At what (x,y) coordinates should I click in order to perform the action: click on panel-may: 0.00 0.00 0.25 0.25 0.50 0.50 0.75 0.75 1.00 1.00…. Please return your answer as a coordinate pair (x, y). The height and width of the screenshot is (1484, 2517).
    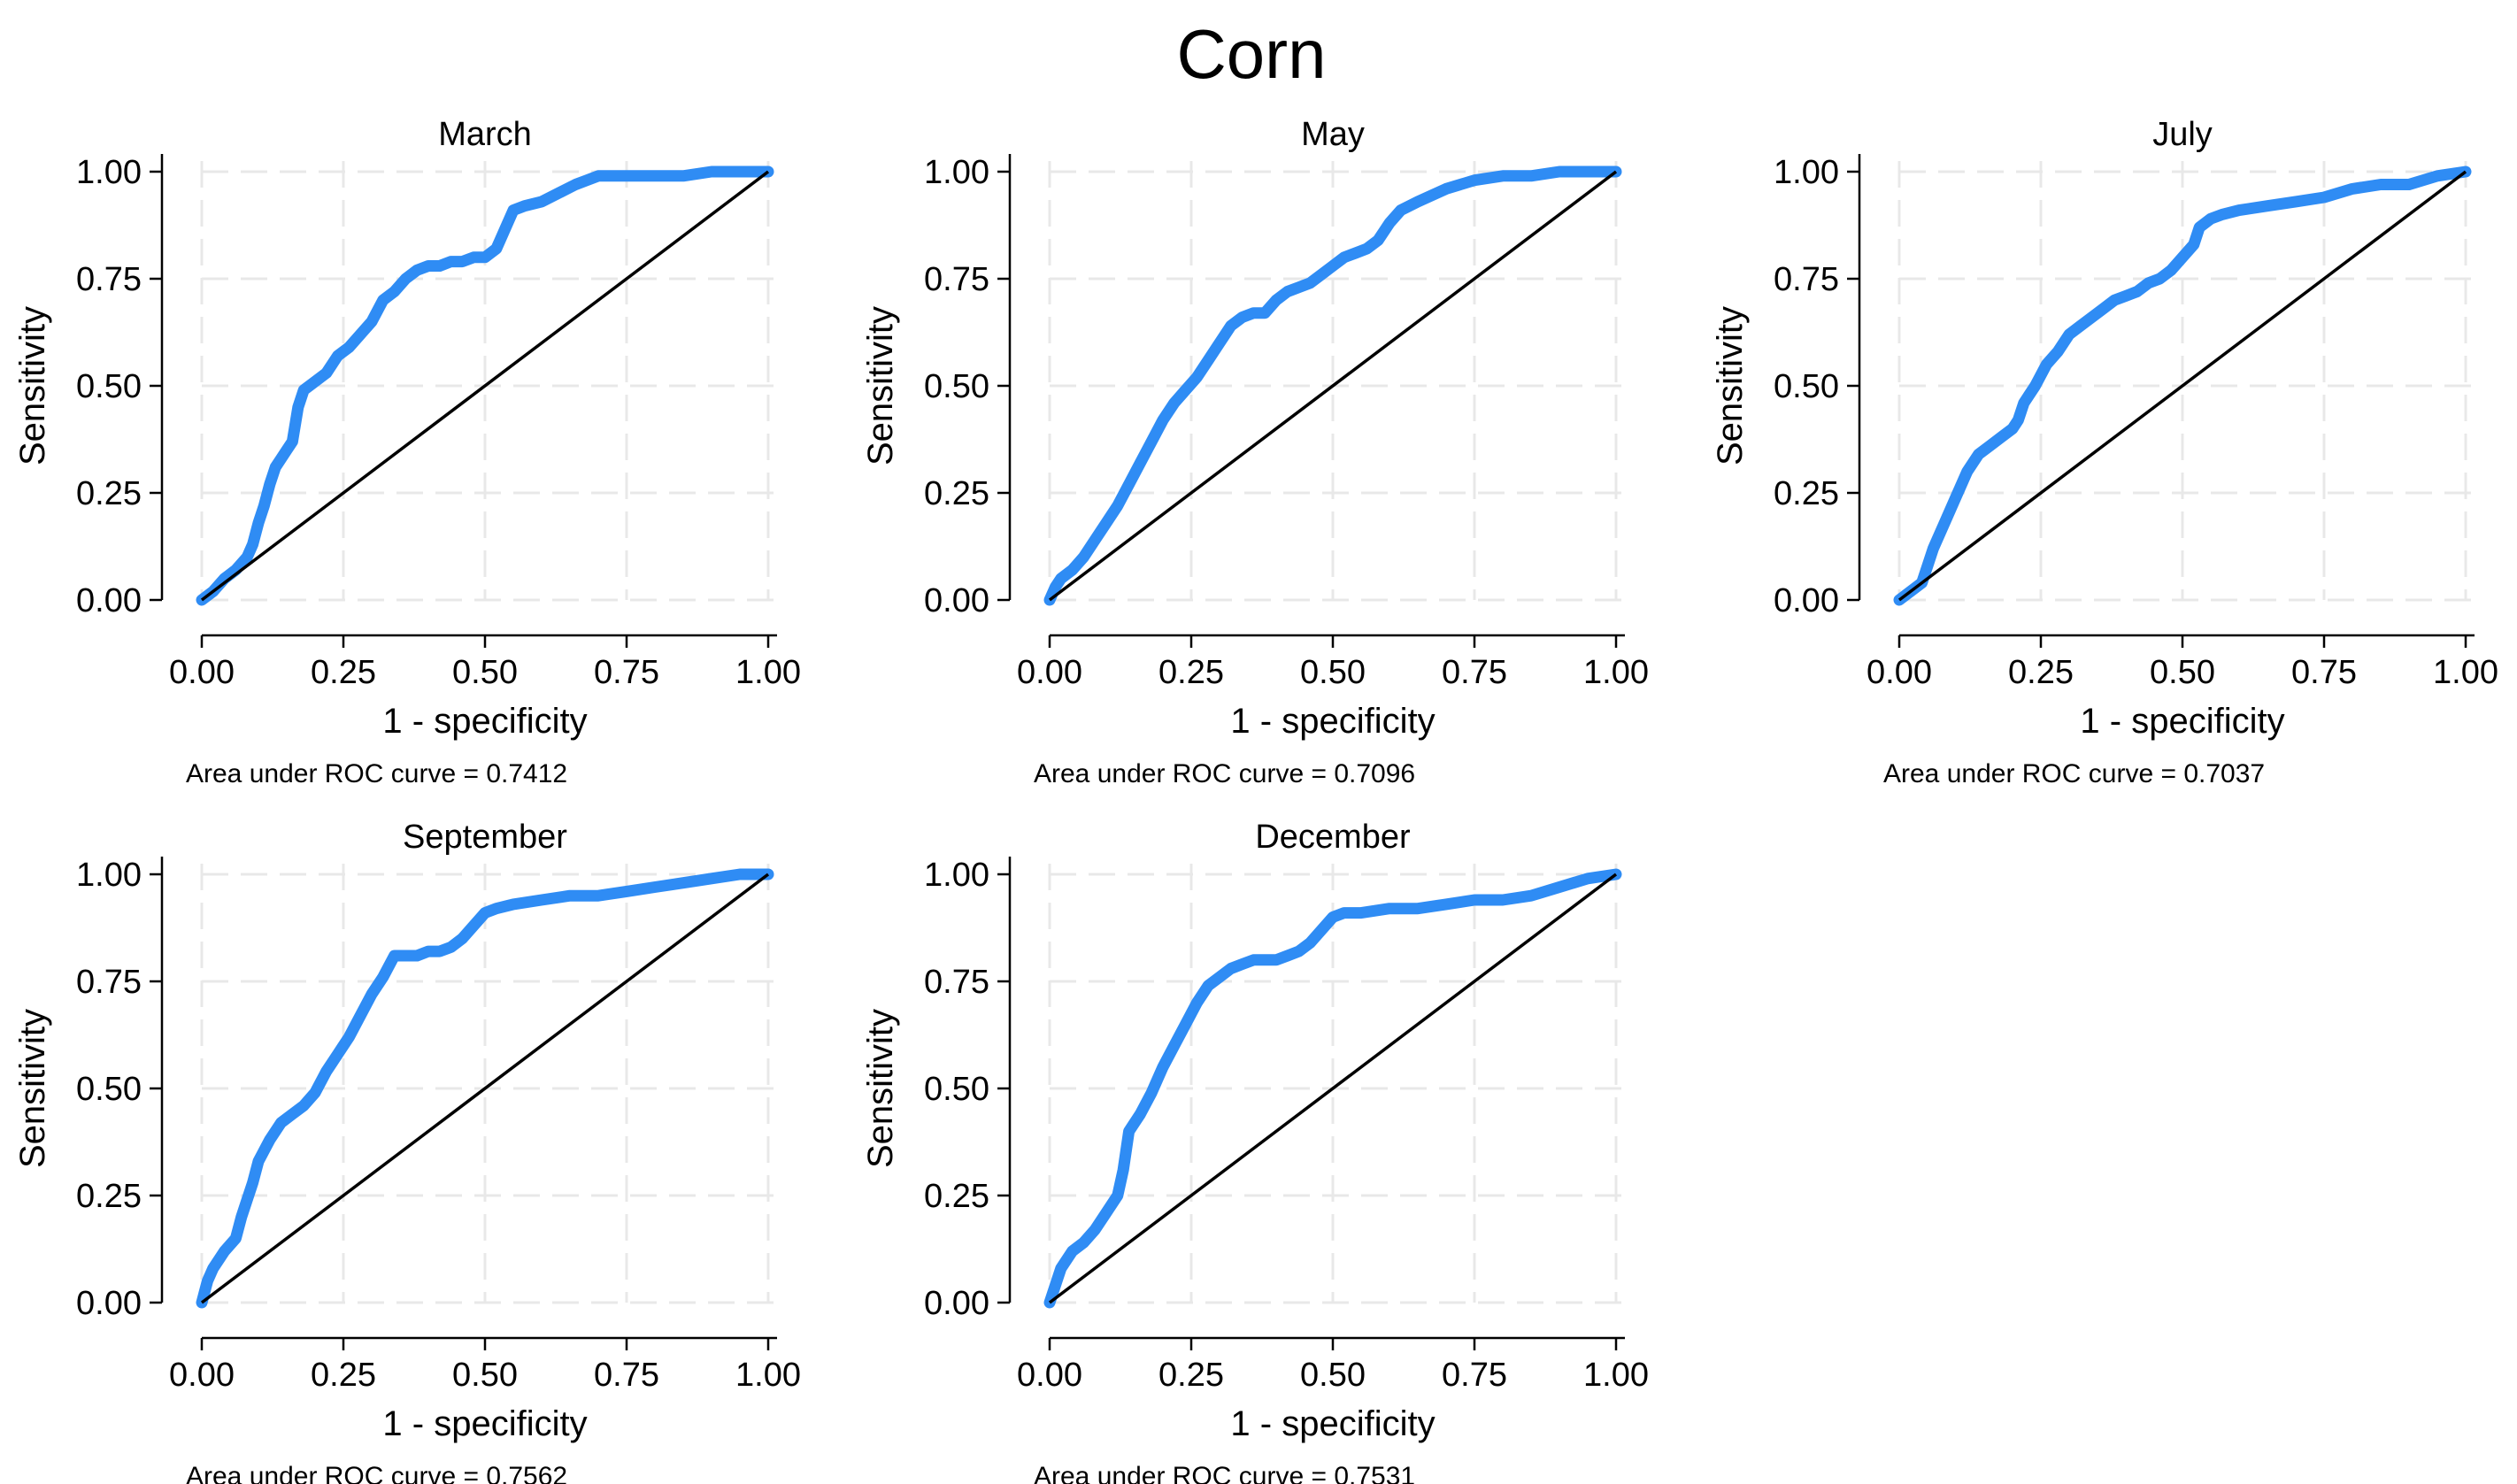
    Looking at the image, I should click on (1255, 452).